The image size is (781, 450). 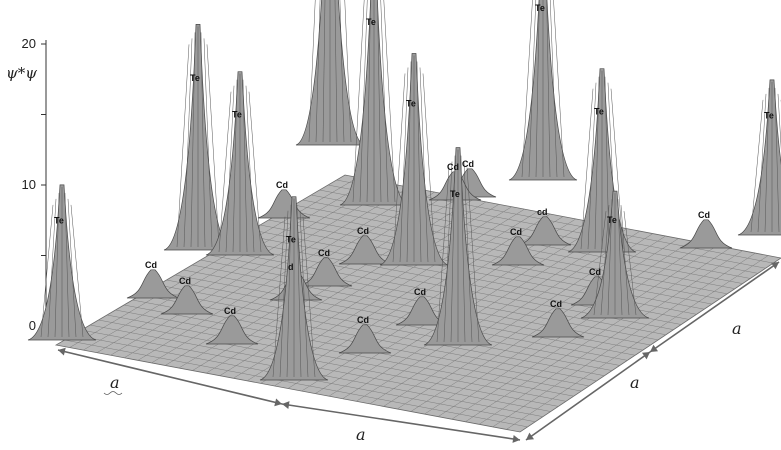 I want to click on z-axis-label: ψ*ψ, so click(x=21, y=73).